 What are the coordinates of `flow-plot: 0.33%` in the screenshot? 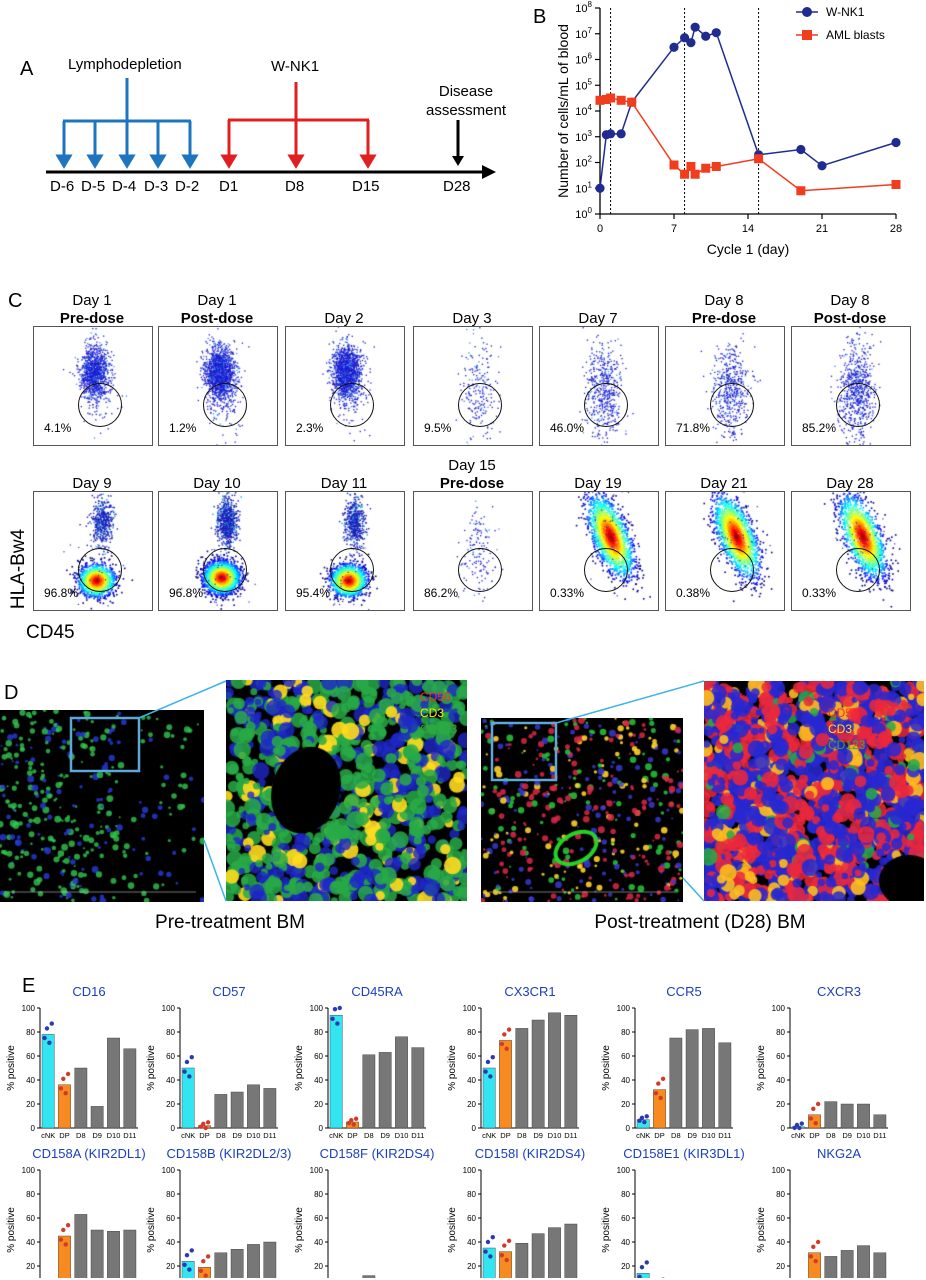 It's located at (599, 551).